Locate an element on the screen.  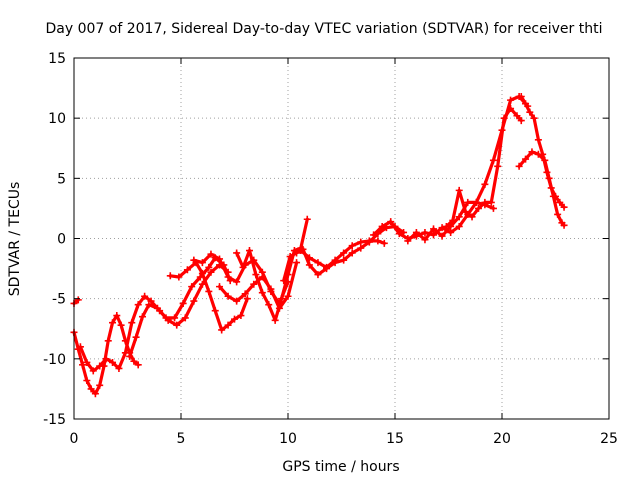
x-tick-label: 20 is located at coordinates (502, 439).